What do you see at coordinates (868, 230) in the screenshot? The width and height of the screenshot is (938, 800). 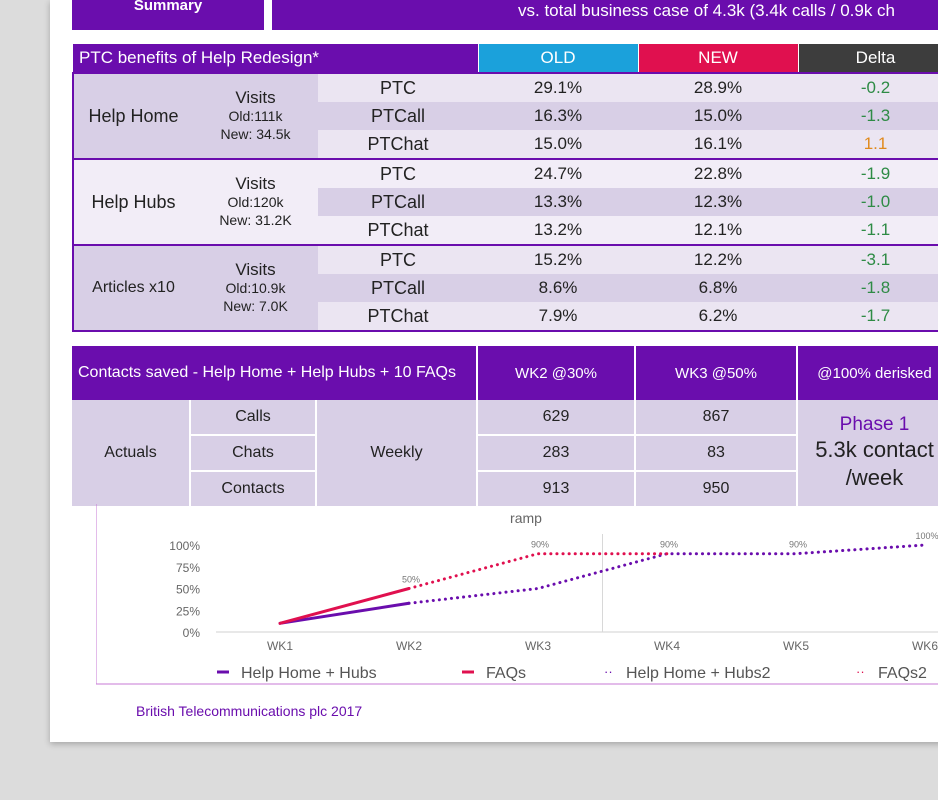 I see `delta-value: -1.1` at bounding box center [868, 230].